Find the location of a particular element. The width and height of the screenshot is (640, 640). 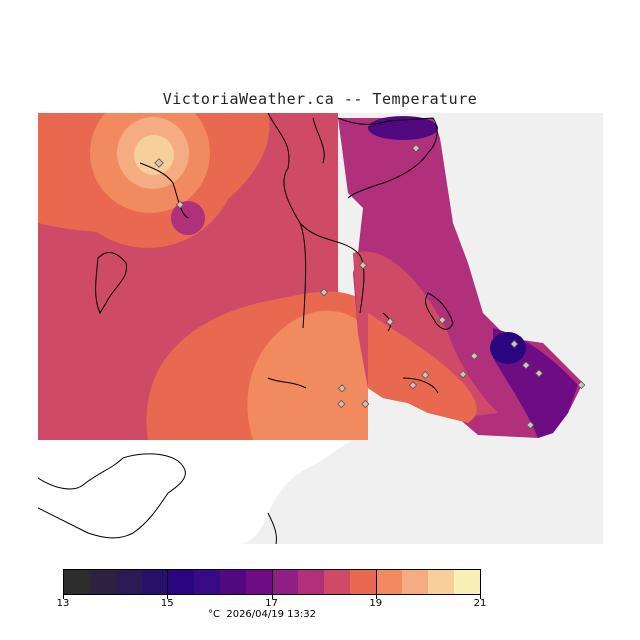

color-scale-bar is located at coordinates (272, 582).